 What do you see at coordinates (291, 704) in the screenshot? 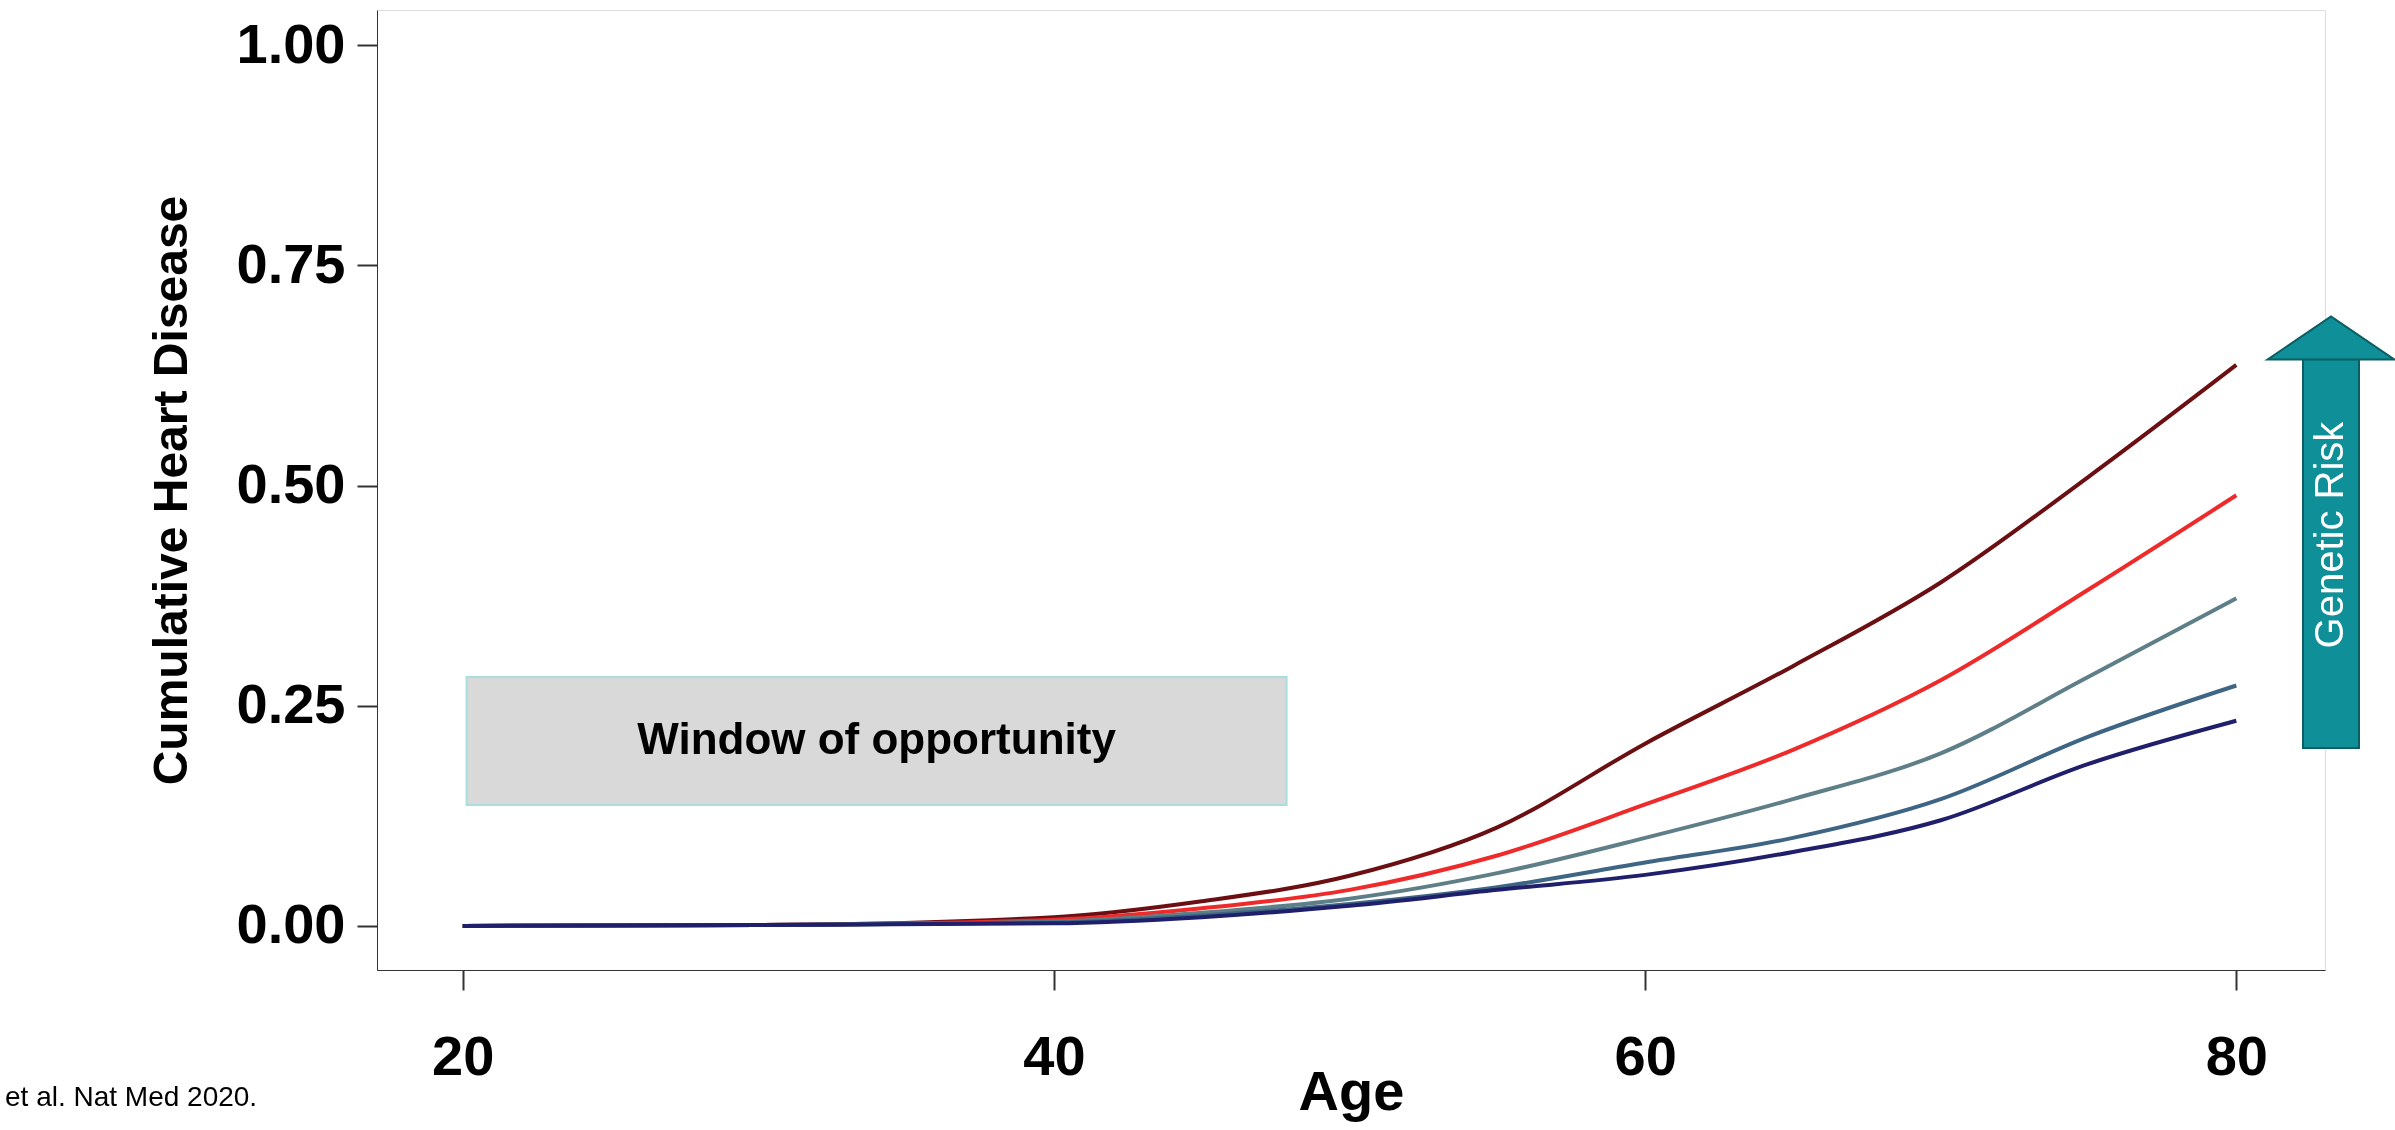
I see `y-tick-label: 0.25` at bounding box center [291, 704].